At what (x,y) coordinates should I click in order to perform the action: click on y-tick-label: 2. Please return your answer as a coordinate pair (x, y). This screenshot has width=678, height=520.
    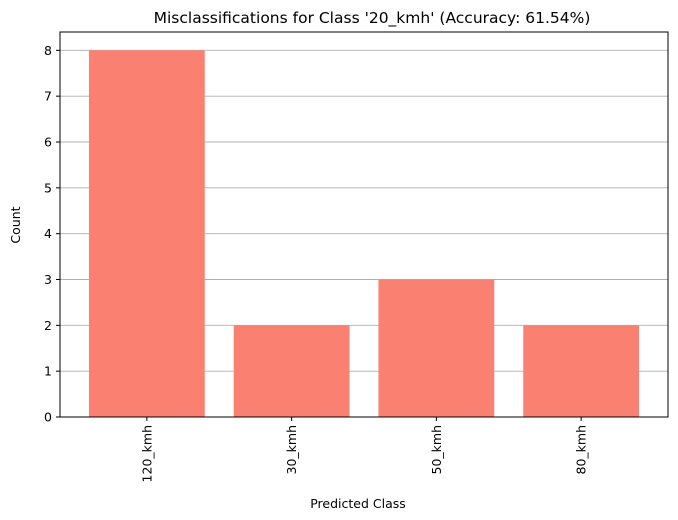
    Looking at the image, I should click on (48, 325).